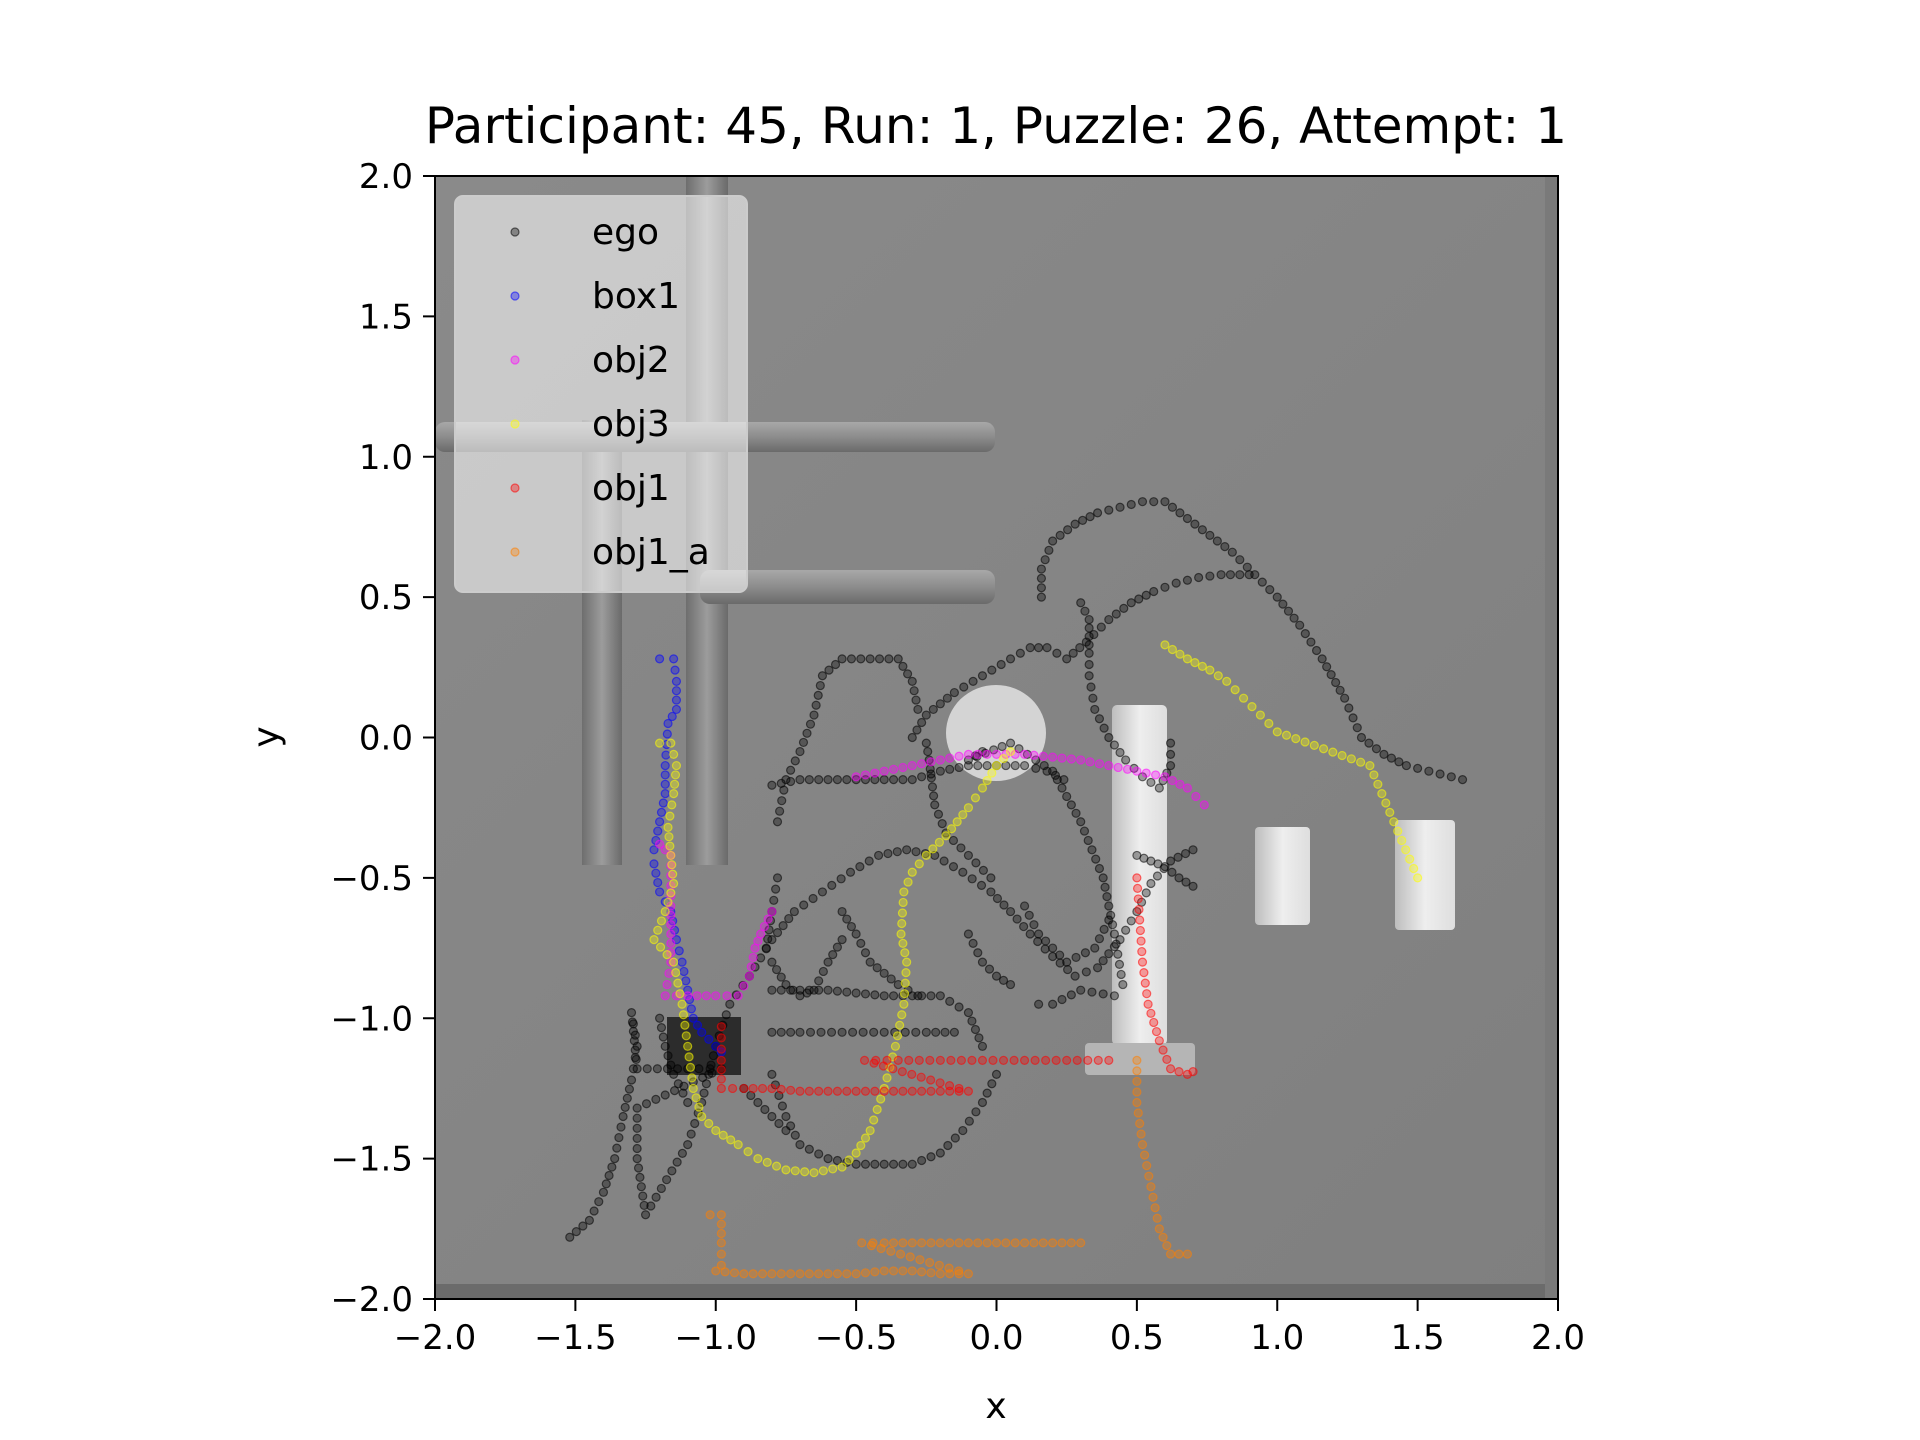 The width and height of the screenshot is (1920, 1440). I want to click on legend-label-obj3: obj3, so click(631, 424).